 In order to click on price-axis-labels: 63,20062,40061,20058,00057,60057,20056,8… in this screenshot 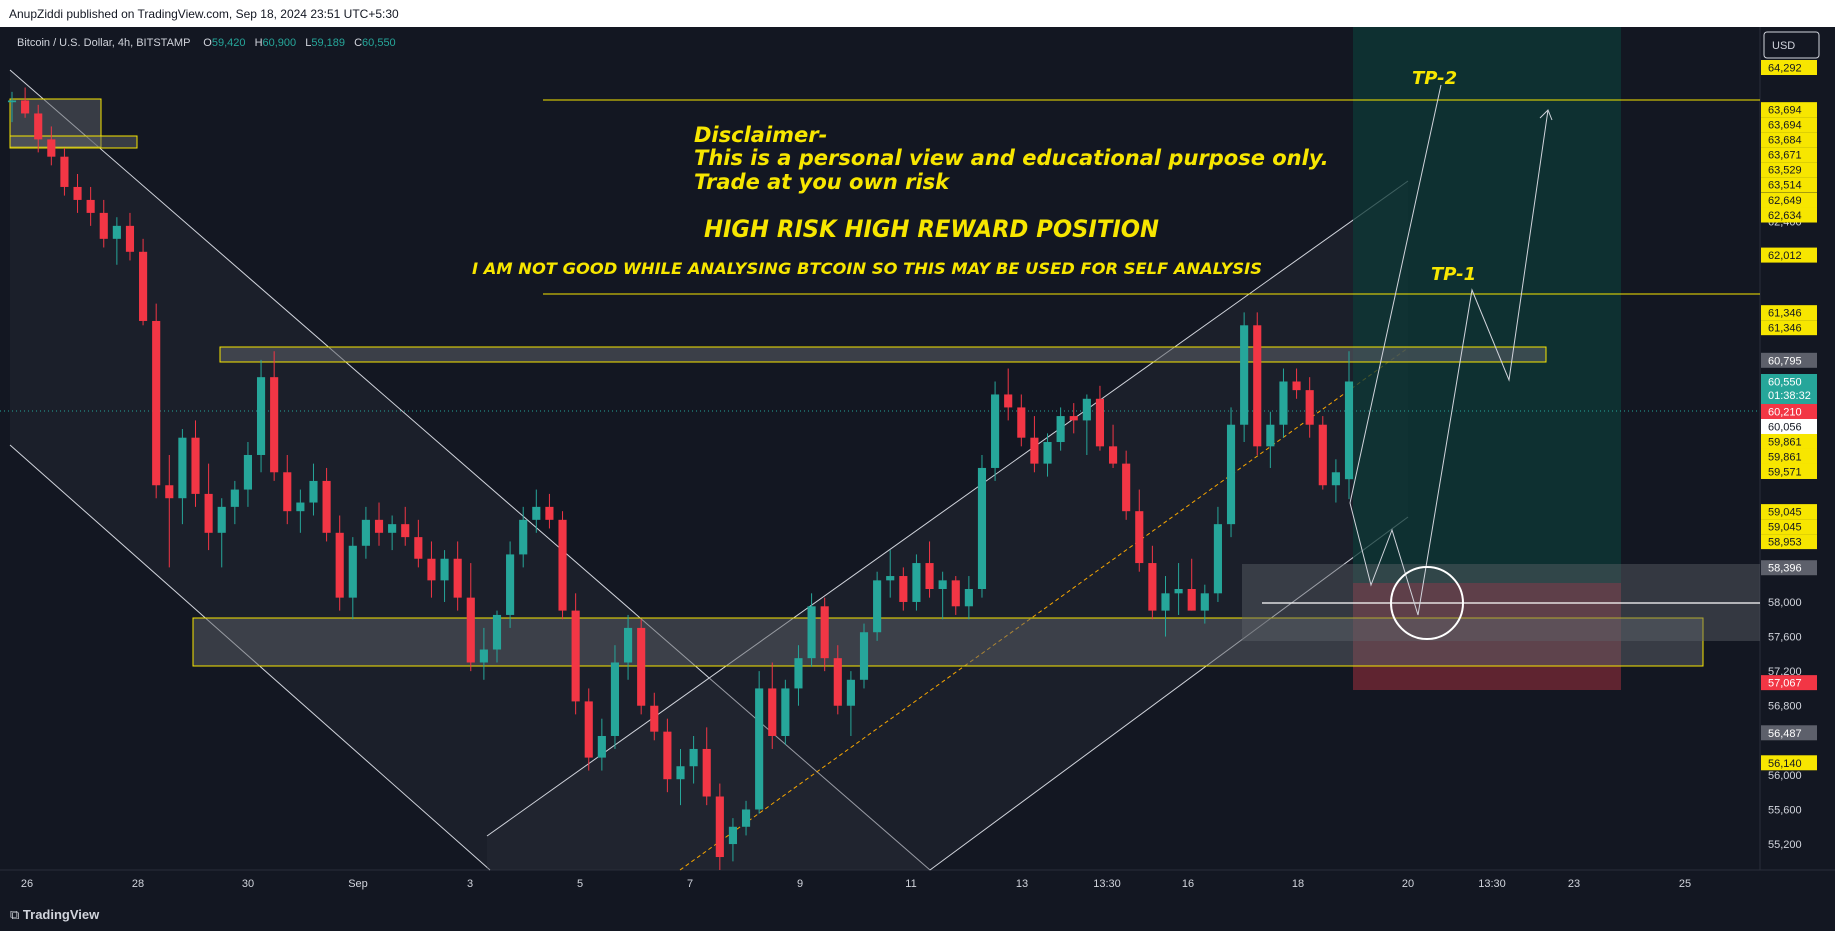, I will do `click(1789, 455)`.